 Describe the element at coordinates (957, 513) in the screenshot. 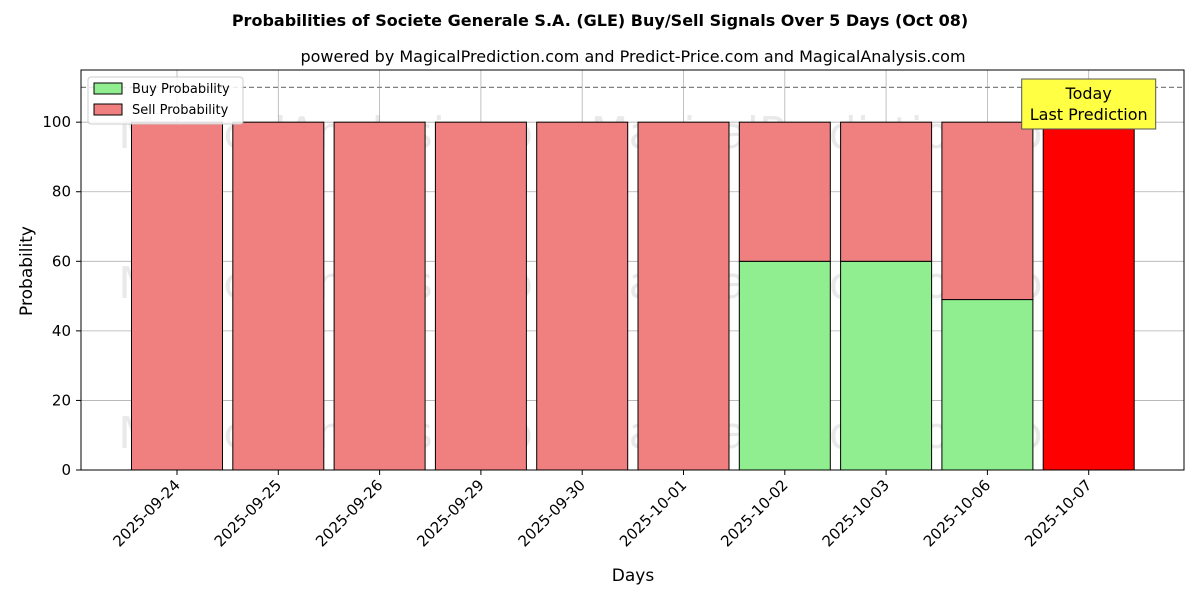

I see `x-tick-label: 2025-10-06` at that location.